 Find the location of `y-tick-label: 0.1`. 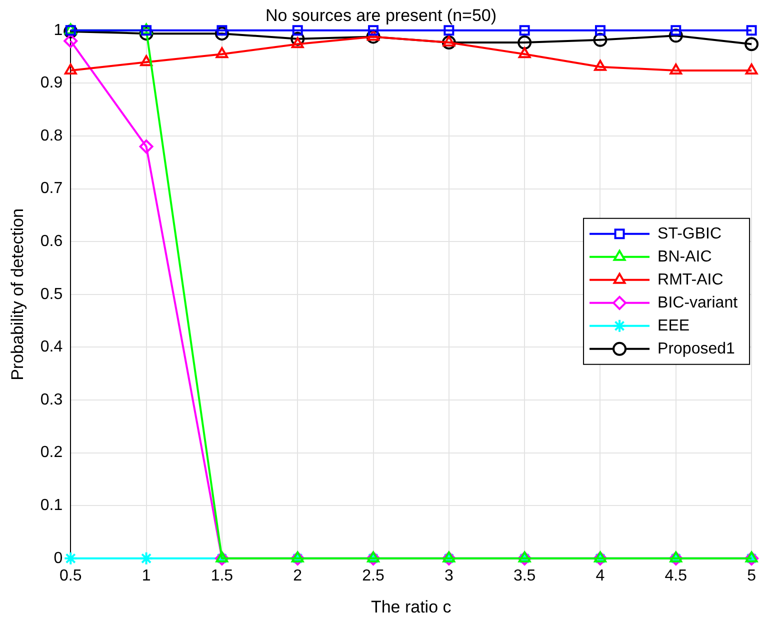

y-tick-label: 0.1 is located at coordinates (51, 505).